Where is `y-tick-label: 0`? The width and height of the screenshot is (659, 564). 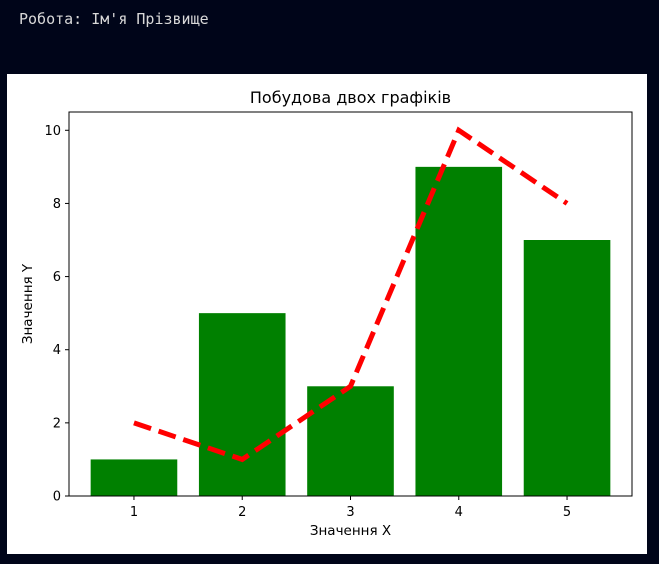 y-tick-label: 0 is located at coordinates (57, 497).